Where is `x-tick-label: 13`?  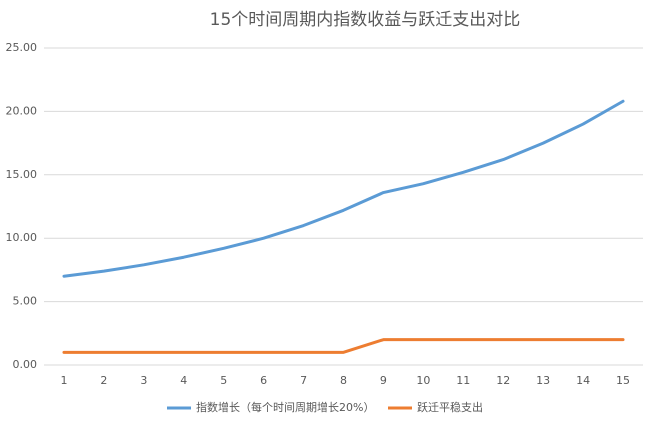
x-tick-label: 13 is located at coordinates (543, 380).